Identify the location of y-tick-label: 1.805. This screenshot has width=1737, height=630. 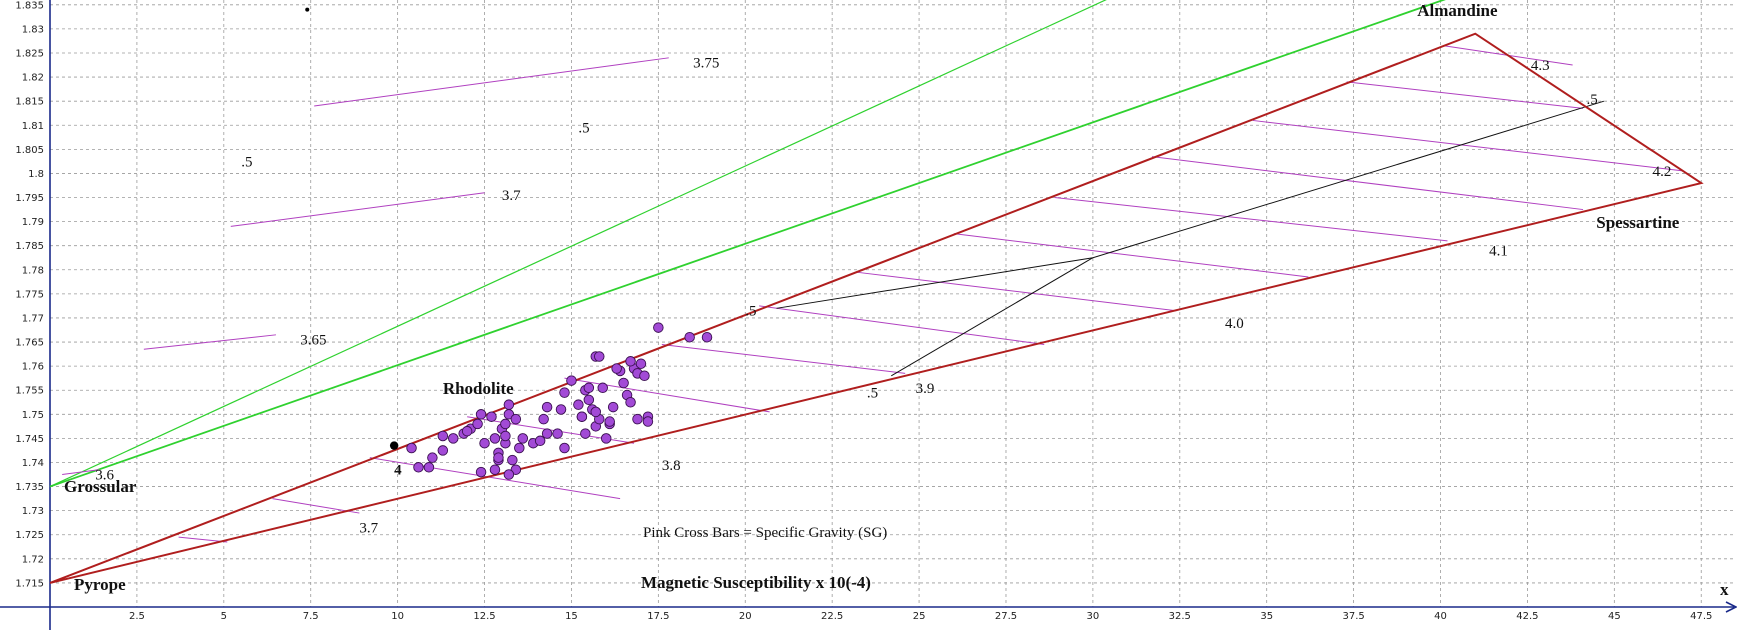
(29, 150).